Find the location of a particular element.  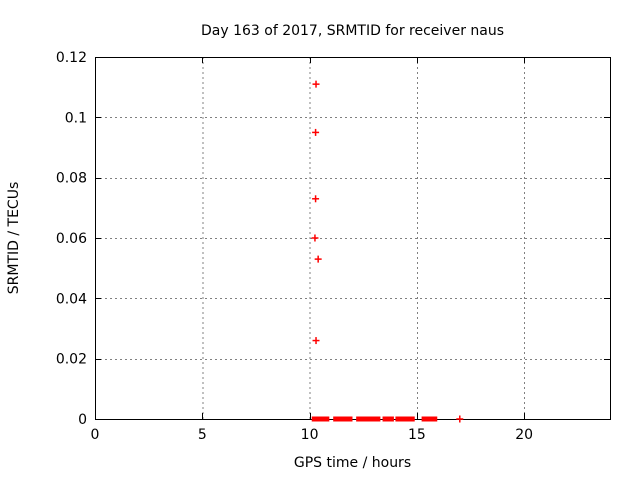

x-tick-label: 10 is located at coordinates (310, 435).